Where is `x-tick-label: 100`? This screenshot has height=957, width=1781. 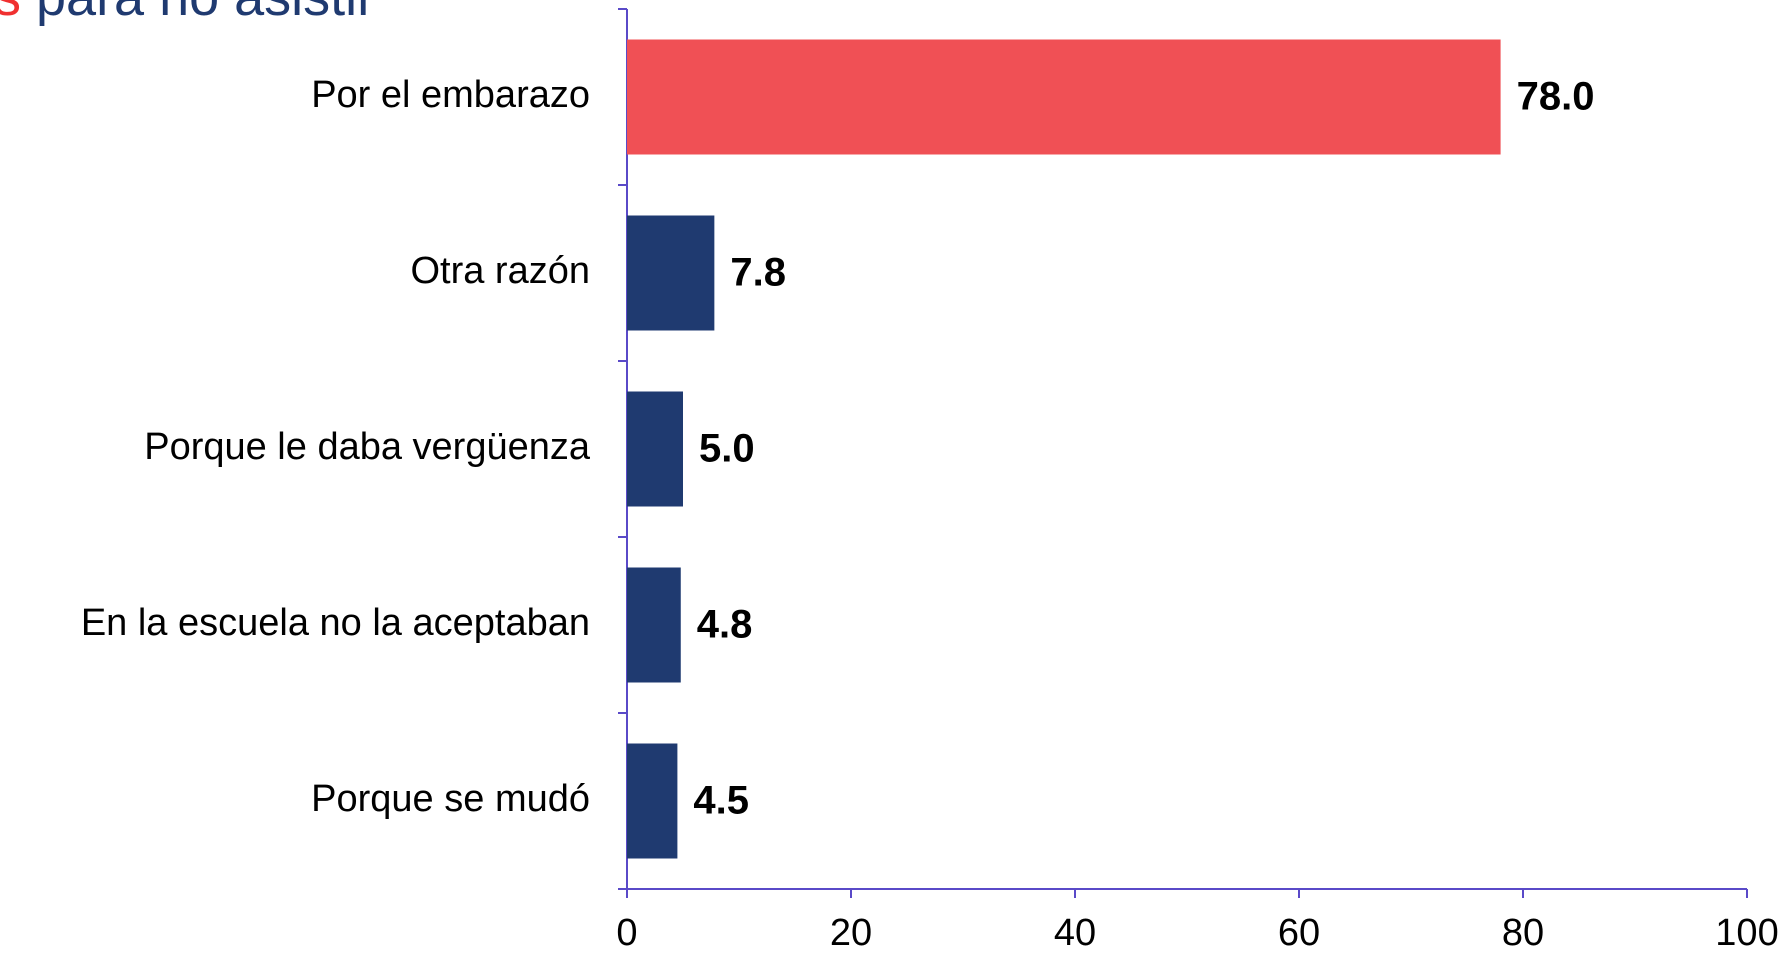
x-tick-label: 100 is located at coordinates (1746, 933).